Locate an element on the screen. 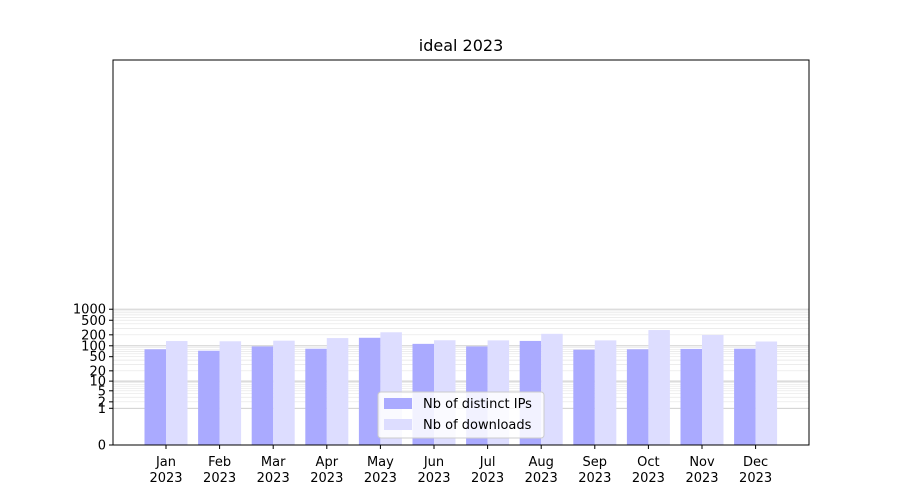 This screenshot has width=900, height=500. y-tick-label: 0 is located at coordinates (102, 446).